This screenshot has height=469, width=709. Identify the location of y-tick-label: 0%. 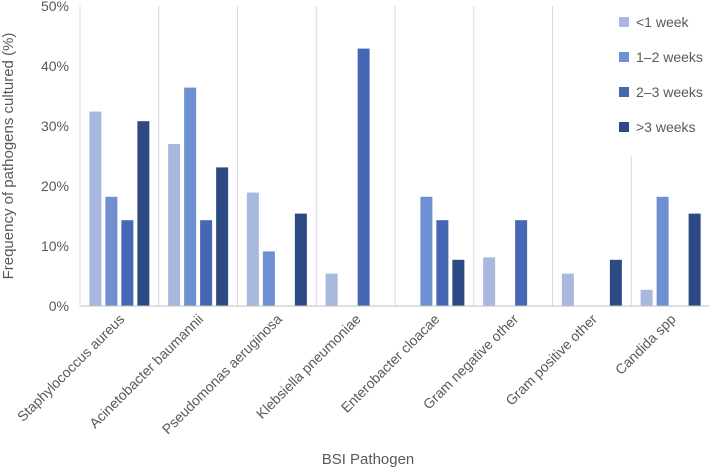
(59, 306).